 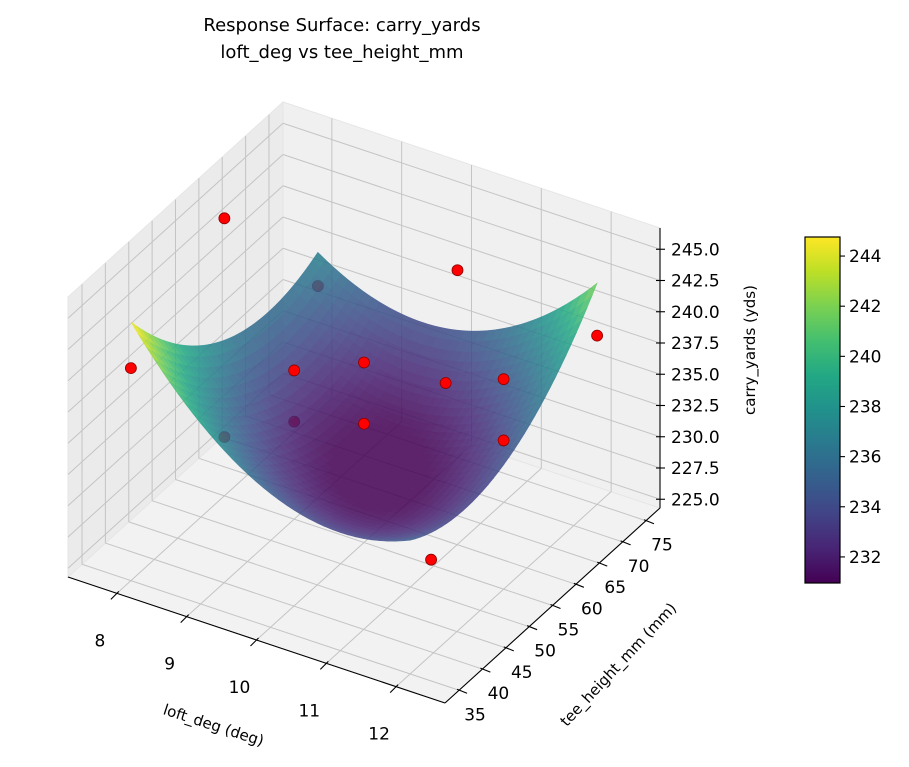 What do you see at coordinates (865, 357) in the screenshot?
I see `colorbar-tick-label: 240` at bounding box center [865, 357].